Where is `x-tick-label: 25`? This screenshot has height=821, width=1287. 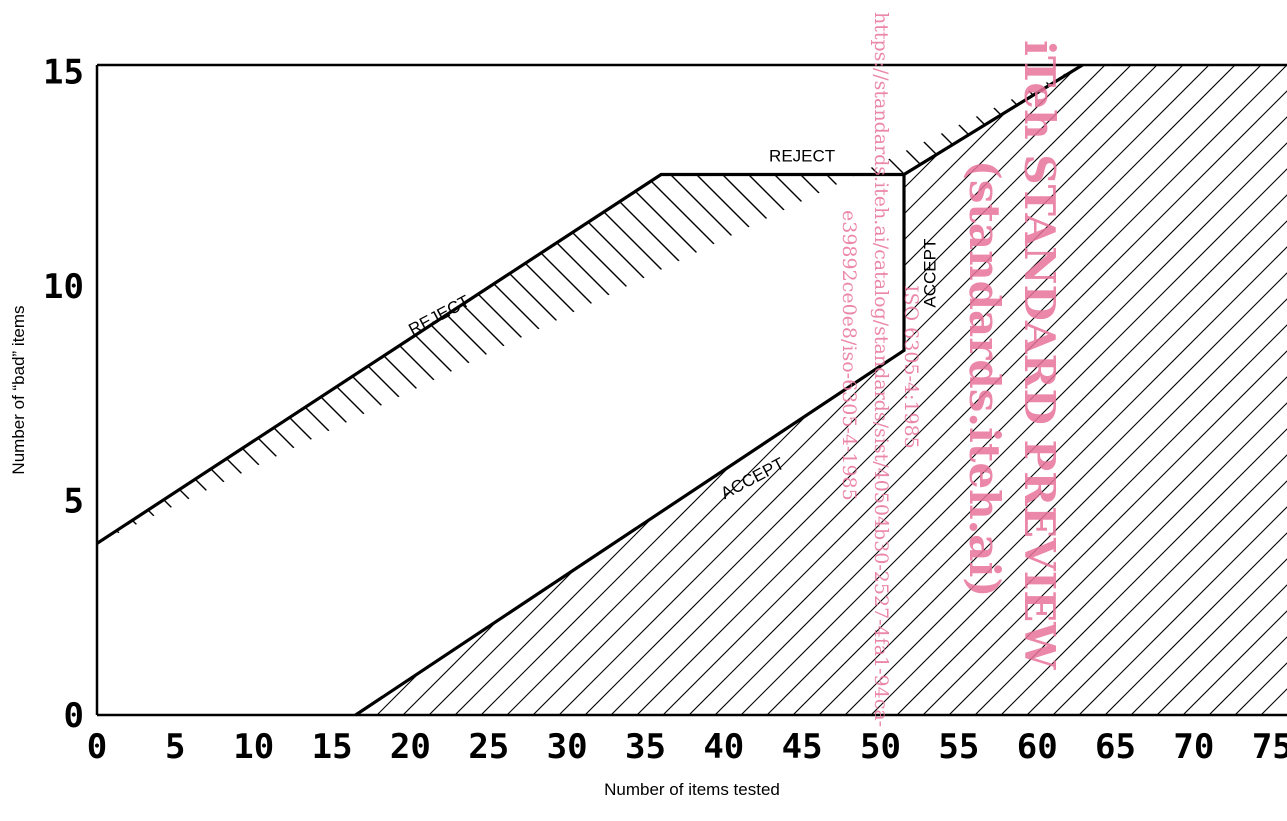
x-tick-label: 25 is located at coordinates (488, 747).